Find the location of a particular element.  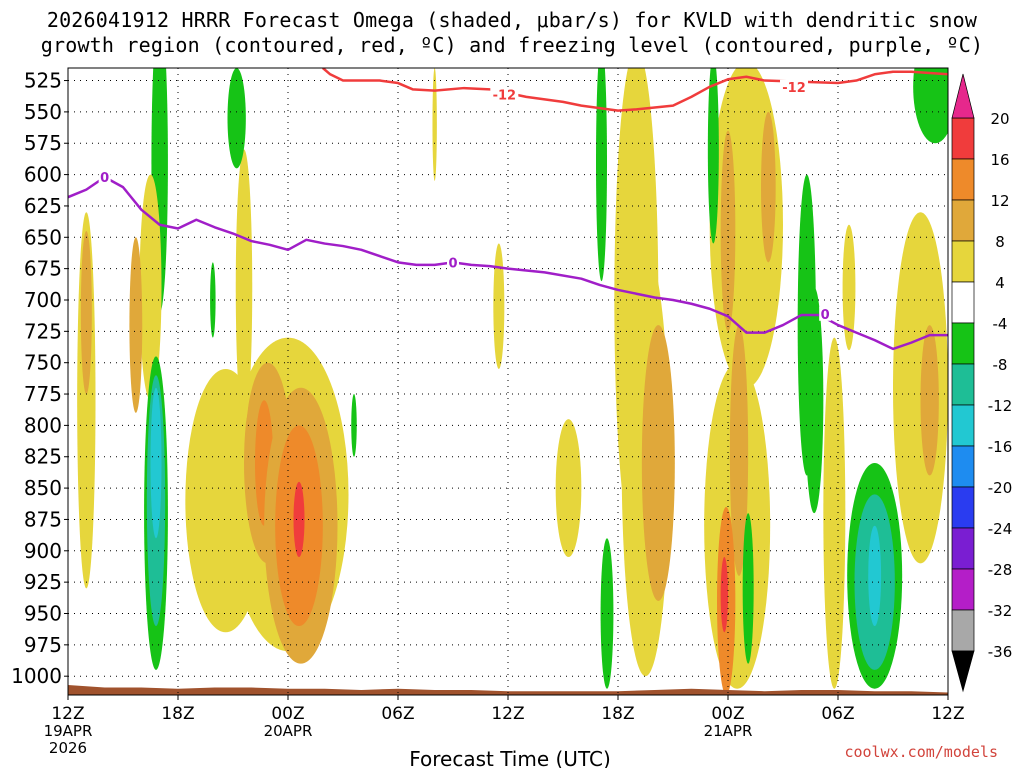

y-tick-label: 925 is located at coordinates (43, 582).